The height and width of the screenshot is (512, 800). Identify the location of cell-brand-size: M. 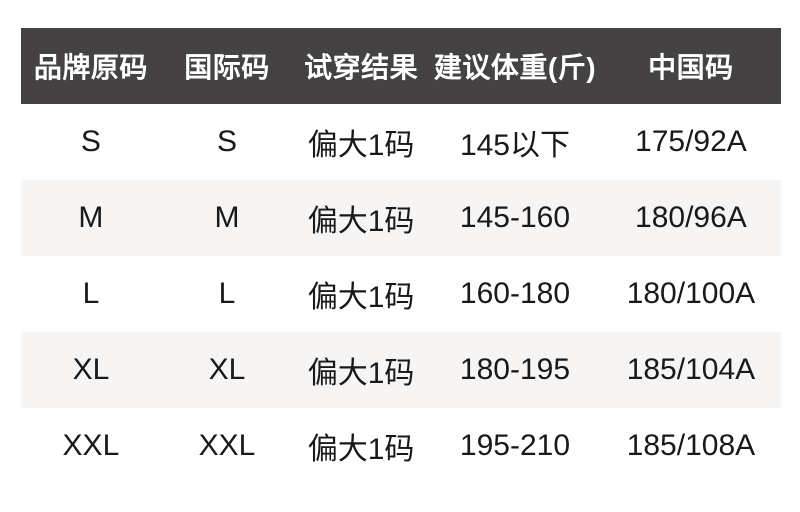
(91, 218).